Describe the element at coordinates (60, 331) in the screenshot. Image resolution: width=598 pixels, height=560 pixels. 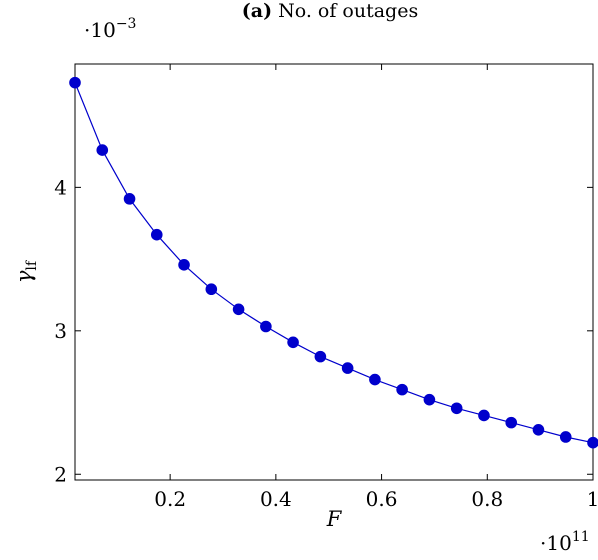
I see `y-tick-label: 3` at that location.